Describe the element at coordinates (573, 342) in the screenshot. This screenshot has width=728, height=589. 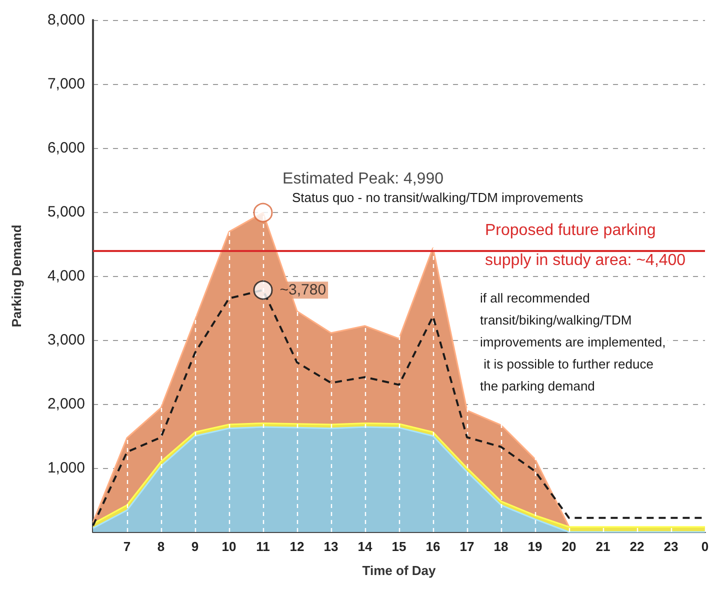
I see `annotation: if all recommended transit/biking/walking/TDM improvements are implemented, it is possible to further reduce the parking demand` at that location.